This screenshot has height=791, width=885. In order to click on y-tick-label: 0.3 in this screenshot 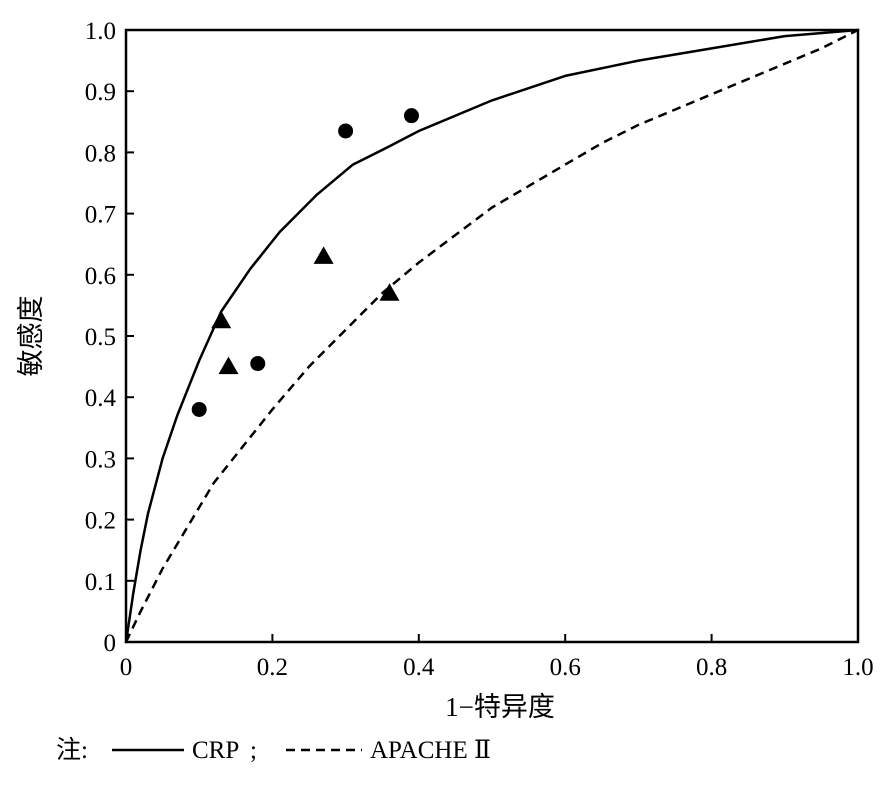, I will do `click(100, 459)`.